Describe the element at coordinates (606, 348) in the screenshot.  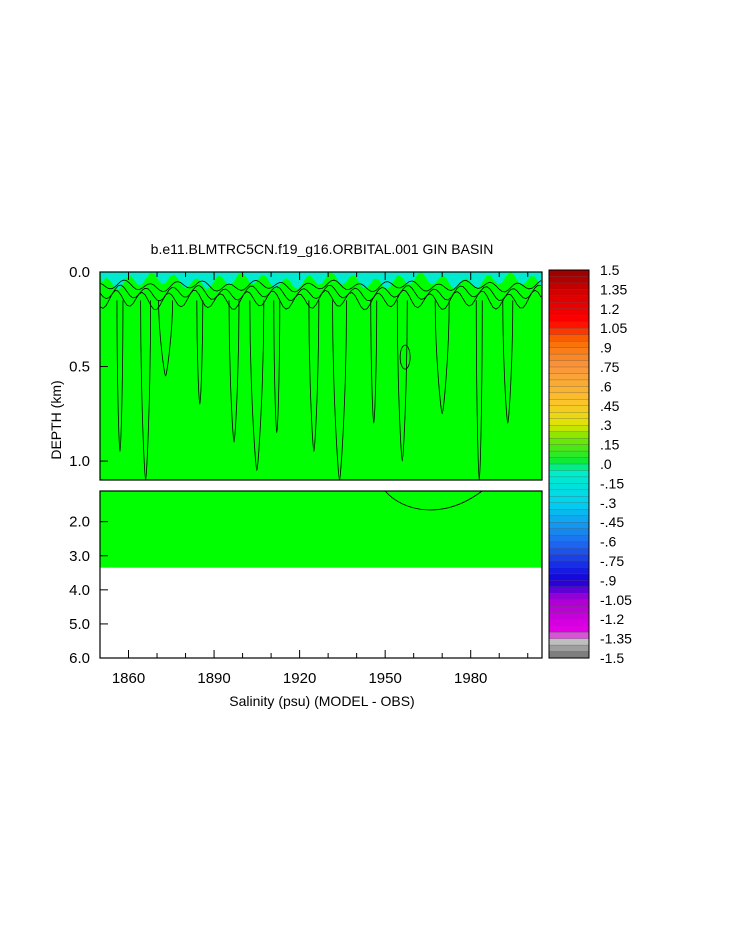
I see `colorbar-label: .9` at that location.